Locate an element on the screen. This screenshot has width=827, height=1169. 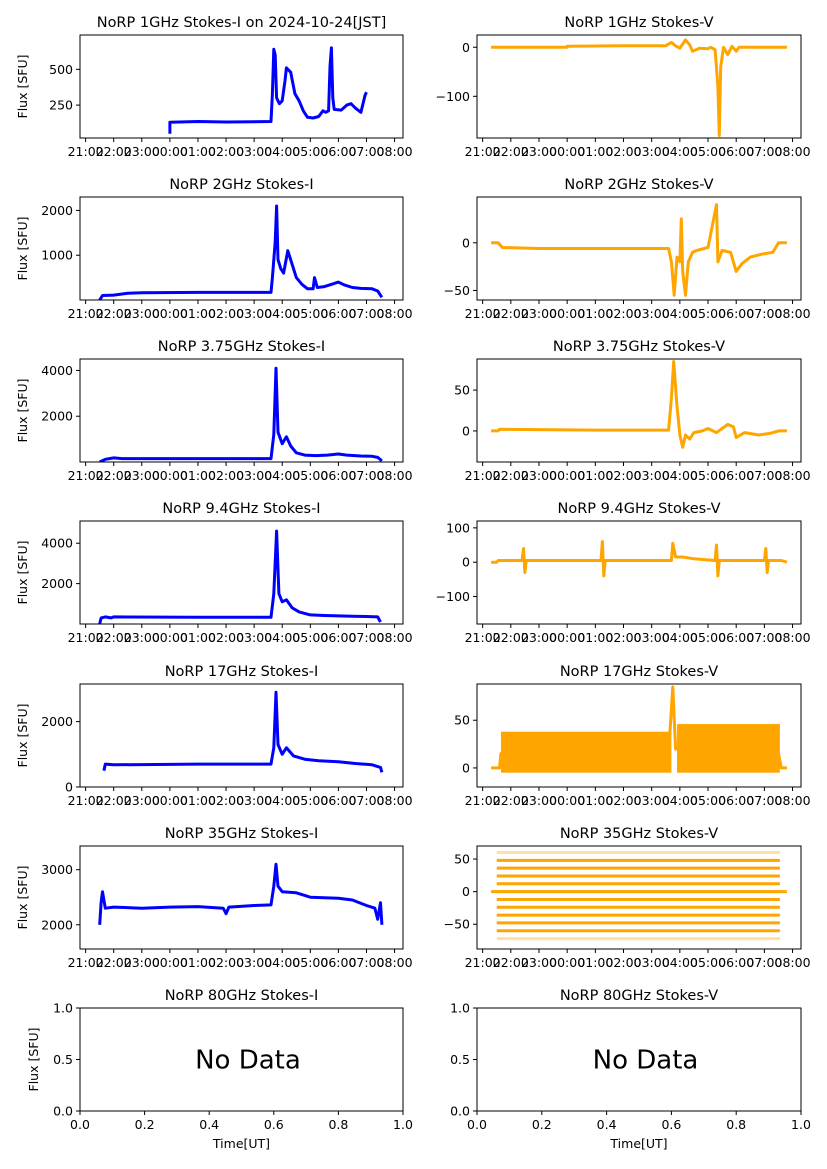
panel-title: NoRP 1GHz Stokes-I on 2024-10-24[JST] is located at coordinates (242, 23).